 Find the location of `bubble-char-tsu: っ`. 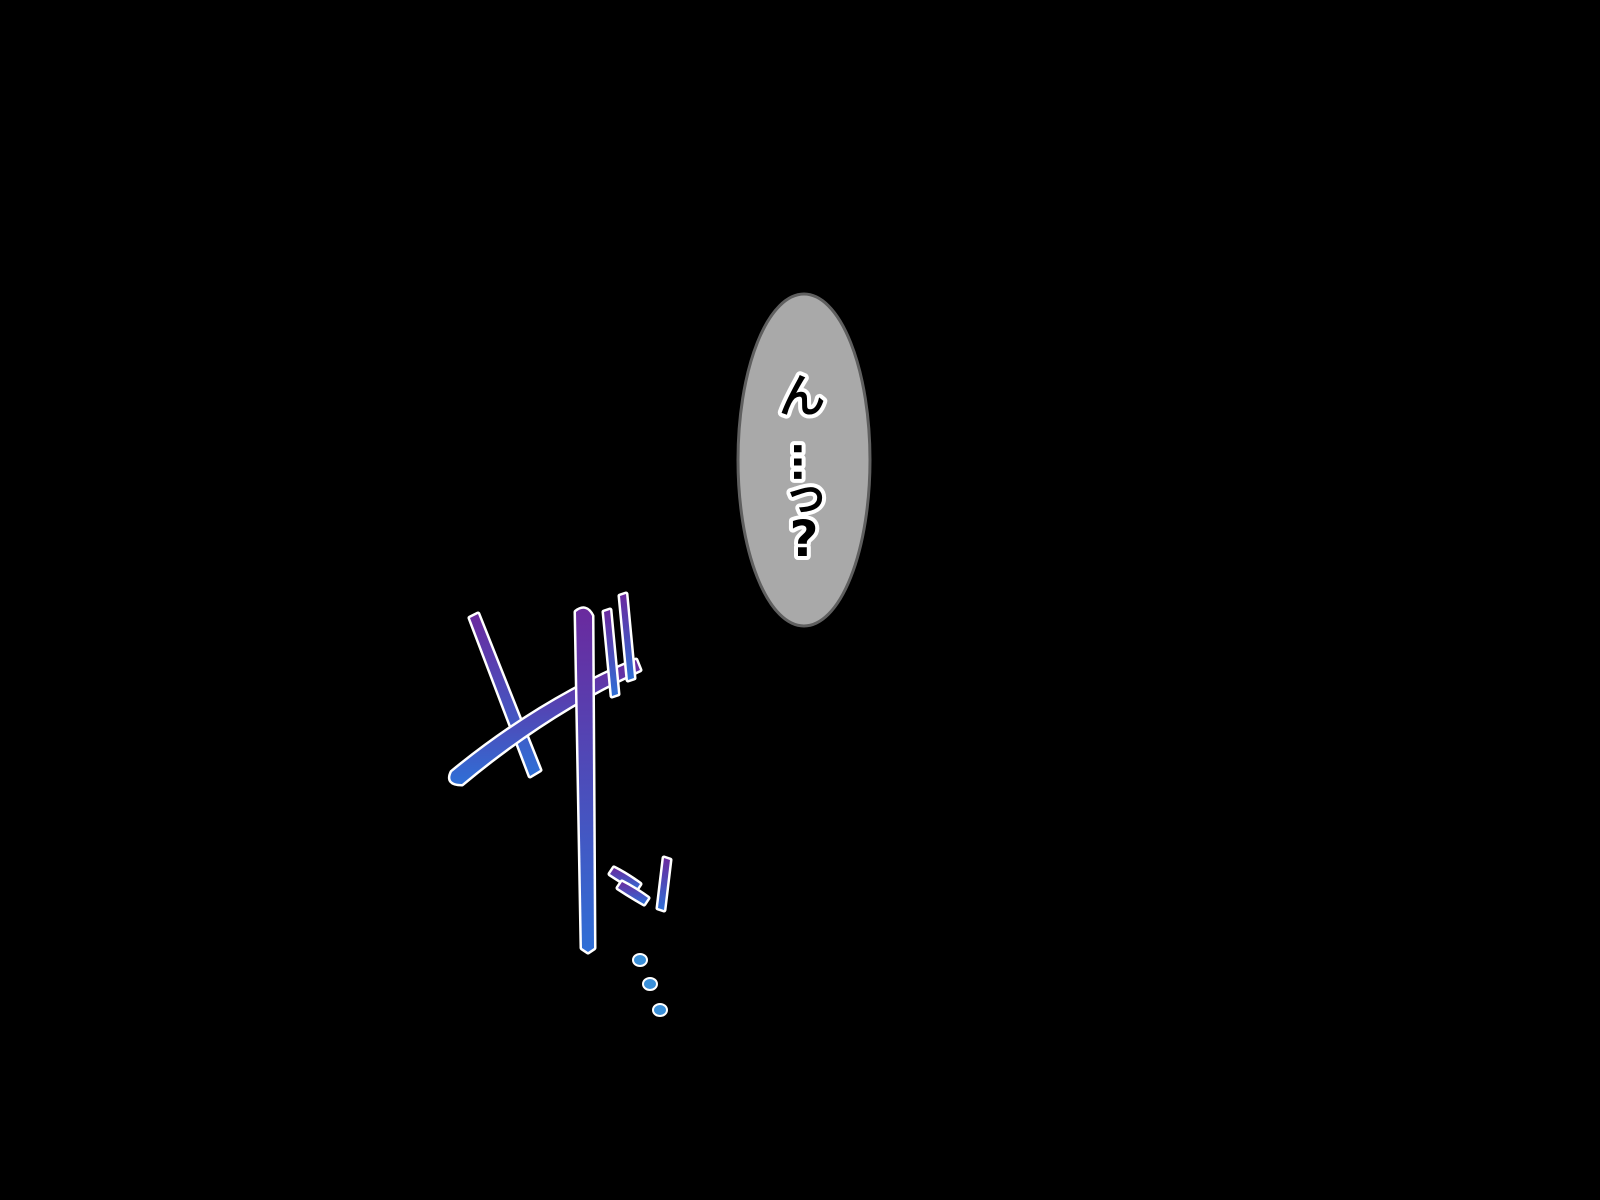

bubble-char-tsu: っ is located at coordinates (806, 495).